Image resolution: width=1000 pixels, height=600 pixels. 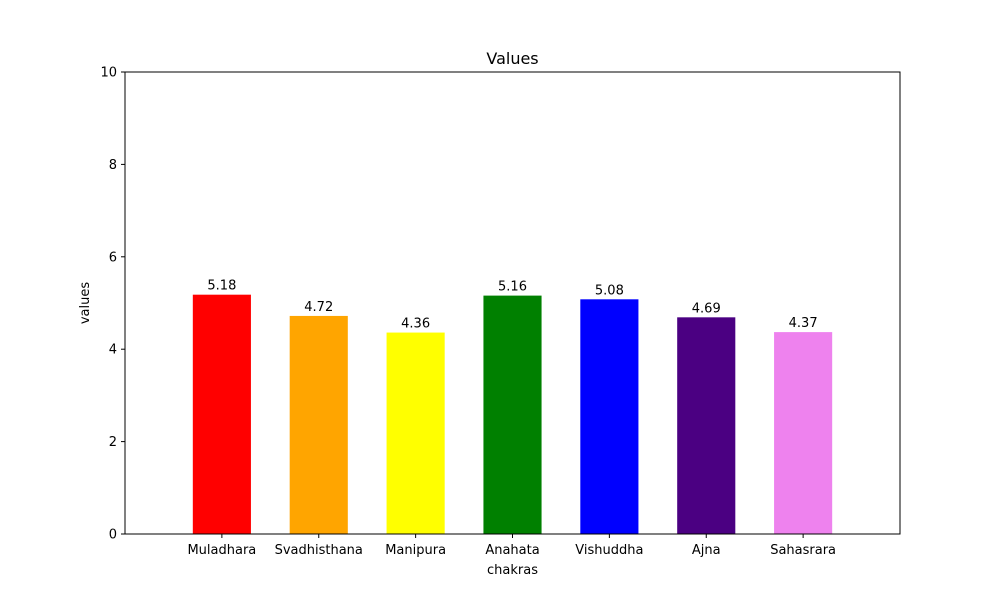 I want to click on bar-muladhara, so click(x=221, y=414).